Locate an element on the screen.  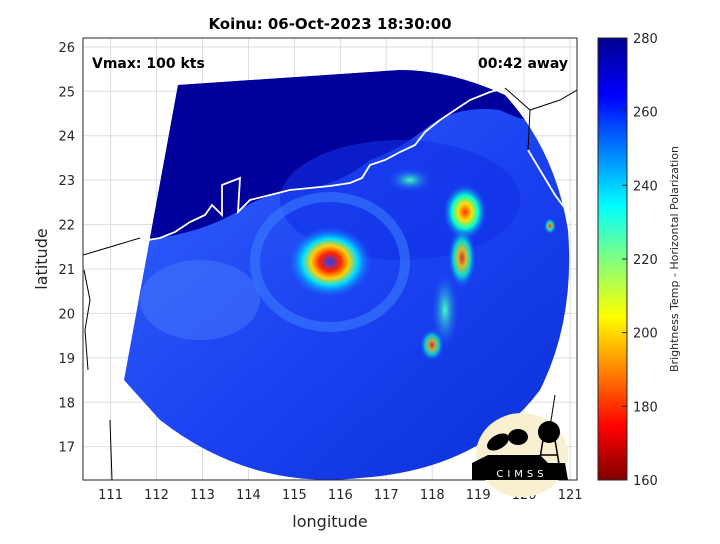
x-tick-label: 113 is located at coordinates (202, 495).